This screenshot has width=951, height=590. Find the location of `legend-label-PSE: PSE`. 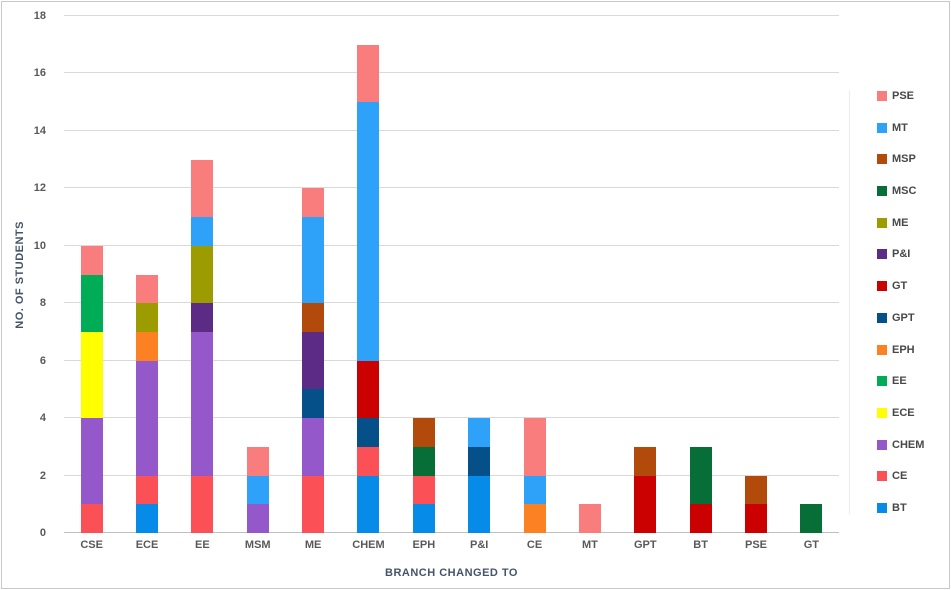

legend-label-PSE: PSE is located at coordinates (903, 96).